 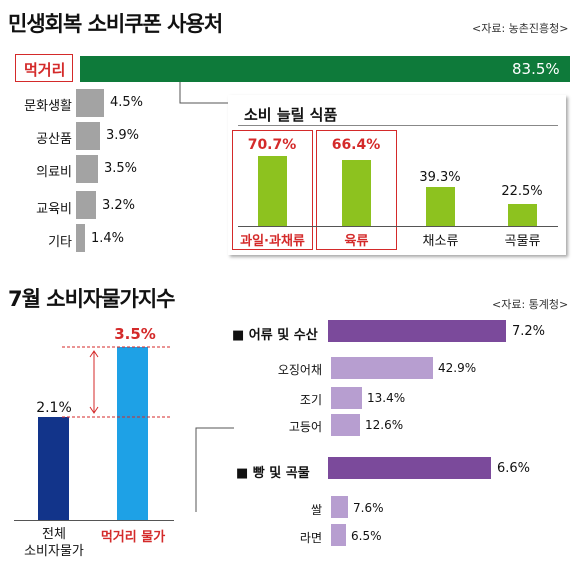 What do you see at coordinates (522, 241) in the screenshot?
I see `inset-label: 곡물류` at bounding box center [522, 241].